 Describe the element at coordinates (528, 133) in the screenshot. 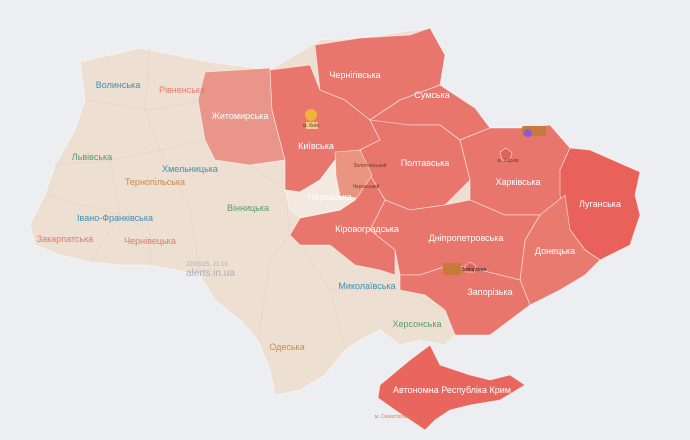

I see `purple-alert-icon` at that location.